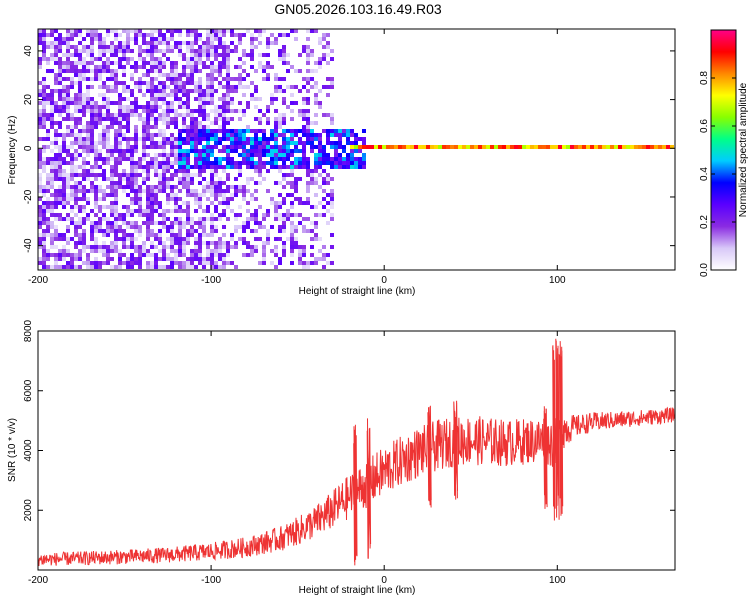 This screenshot has height=600, width=750. What do you see at coordinates (28, 245) in the screenshot?
I see `spectrogram-y-tick-label: -40` at bounding box center [28, 245].